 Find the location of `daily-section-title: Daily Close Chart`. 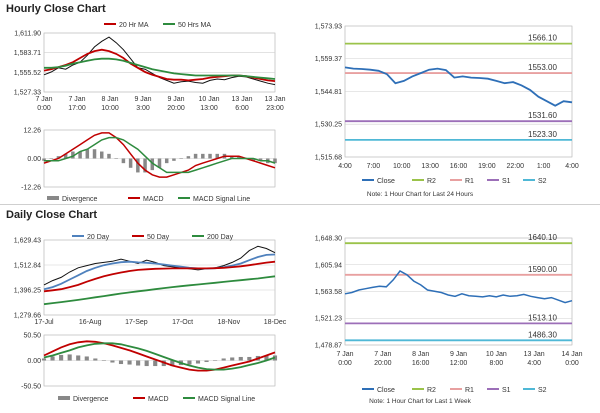

daily-section-title: Daily Close Chart is located at coordinates (52, 215).